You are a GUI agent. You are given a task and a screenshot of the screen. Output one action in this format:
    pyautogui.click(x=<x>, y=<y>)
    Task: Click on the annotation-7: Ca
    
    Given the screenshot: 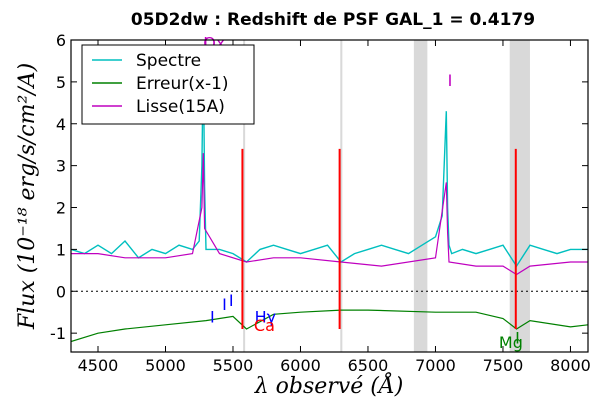 What is the action you would take?
    pyautogui.click(x=264, y=325)
    